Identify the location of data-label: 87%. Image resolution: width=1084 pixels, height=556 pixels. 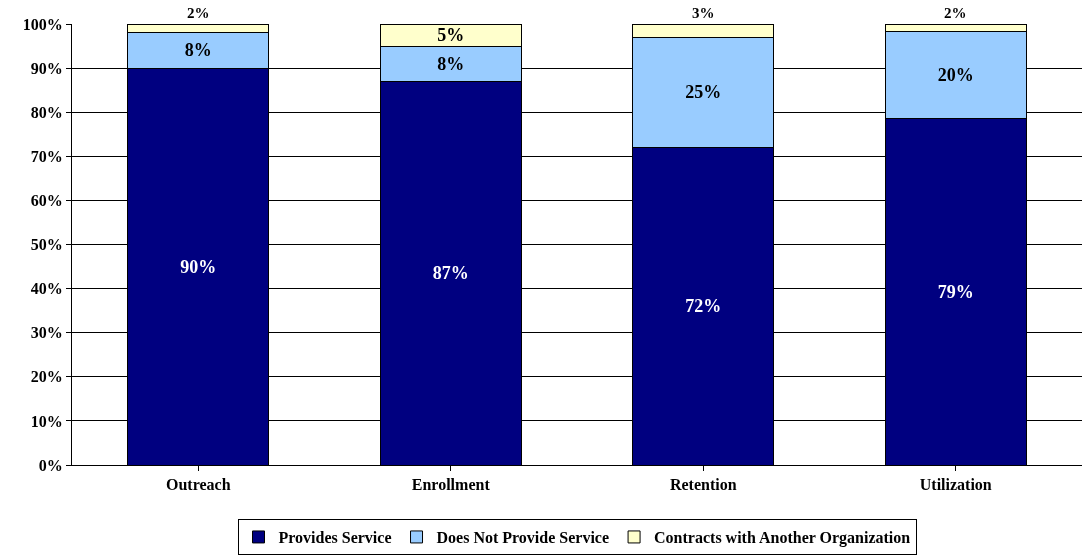
(450, 273).